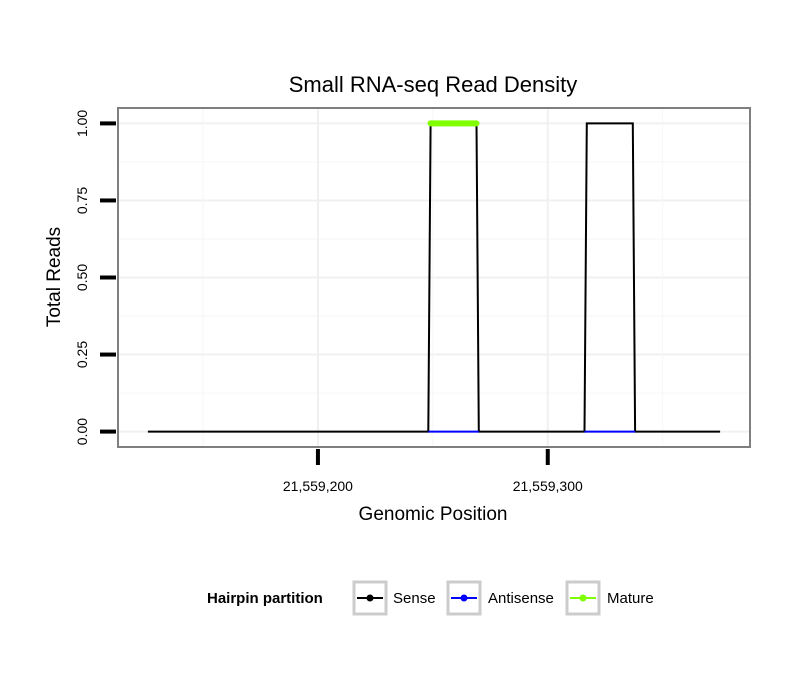  I want to click on x-tick-label-1: 21,559,300, so click(548, 486).